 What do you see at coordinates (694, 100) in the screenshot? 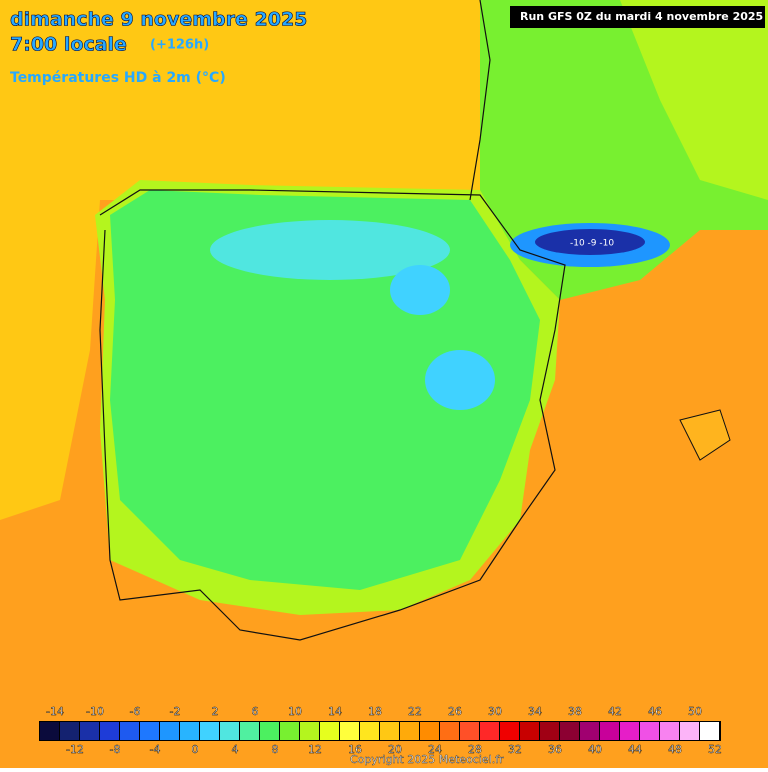
I see `france-east` at bounding box center [694, 100].